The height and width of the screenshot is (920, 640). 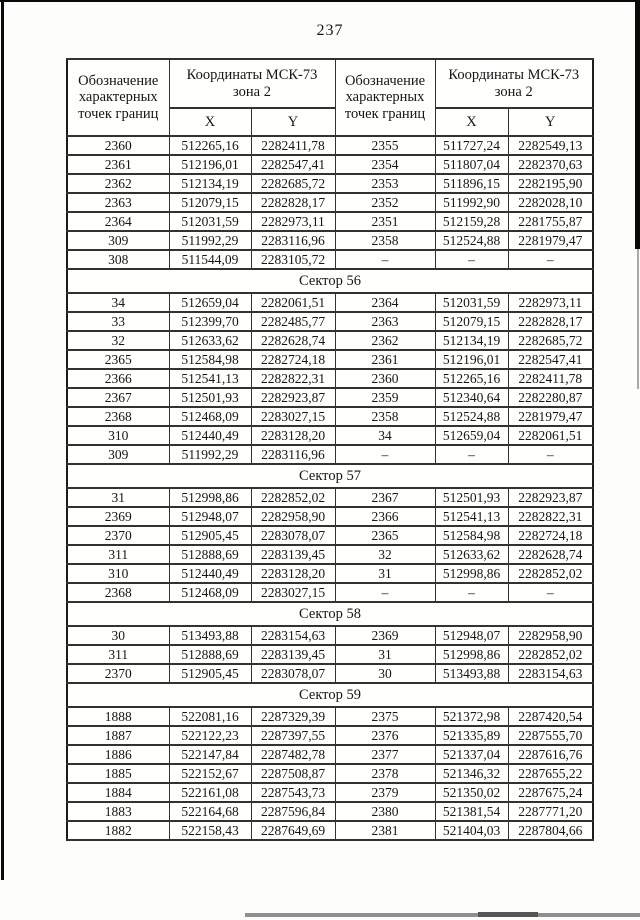 What do you see at coordinates (385, 516) in the screenshot?
I see `point-id-right: 2366` at bounding box center [385, 516].